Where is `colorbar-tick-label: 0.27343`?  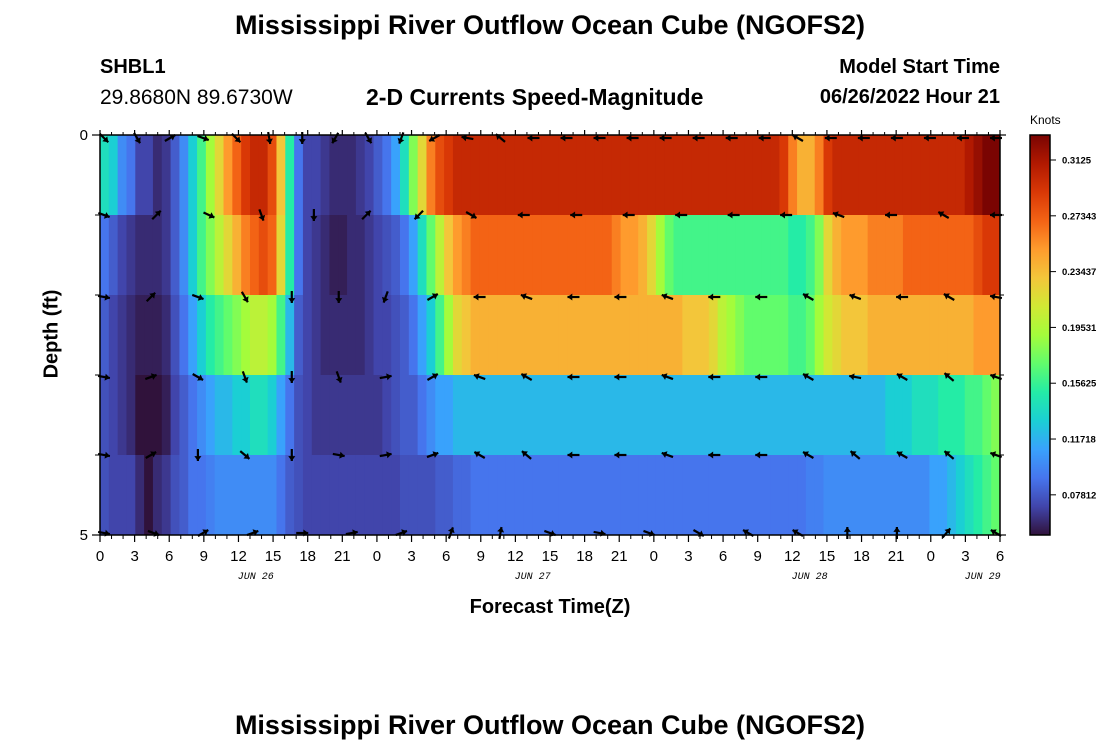 colorbar-tick-label: 0.27343 is located at coordinates (1079, 216).